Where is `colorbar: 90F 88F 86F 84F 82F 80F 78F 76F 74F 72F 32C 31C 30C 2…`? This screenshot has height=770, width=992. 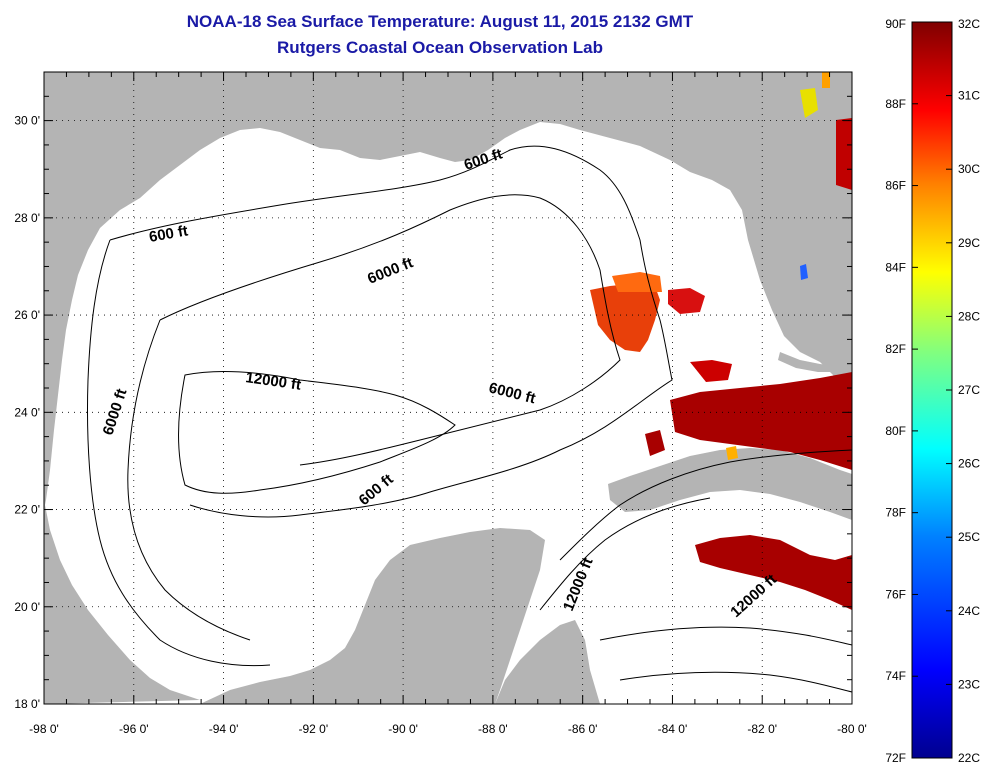
colorbar: 90F 88F 86F 84F 82F 80F 78F 76F 74F 72F 32C 31C 30C 2… is located at coordinates (932, 391).